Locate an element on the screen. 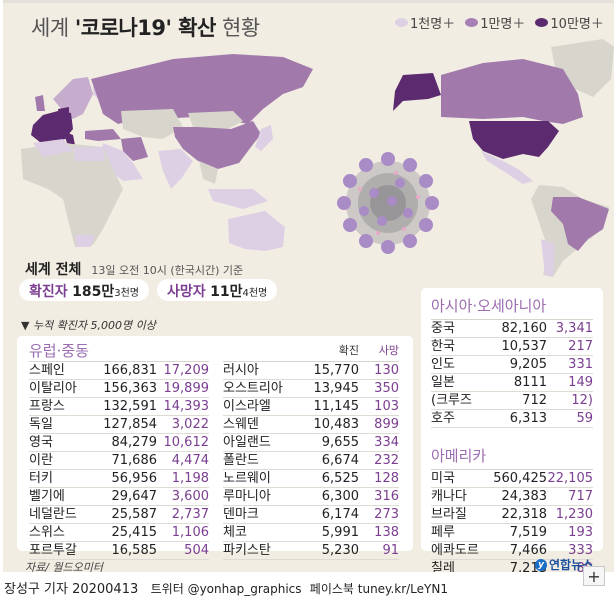  cell-name: 에콰도르 is located at coordinates (455, 550).